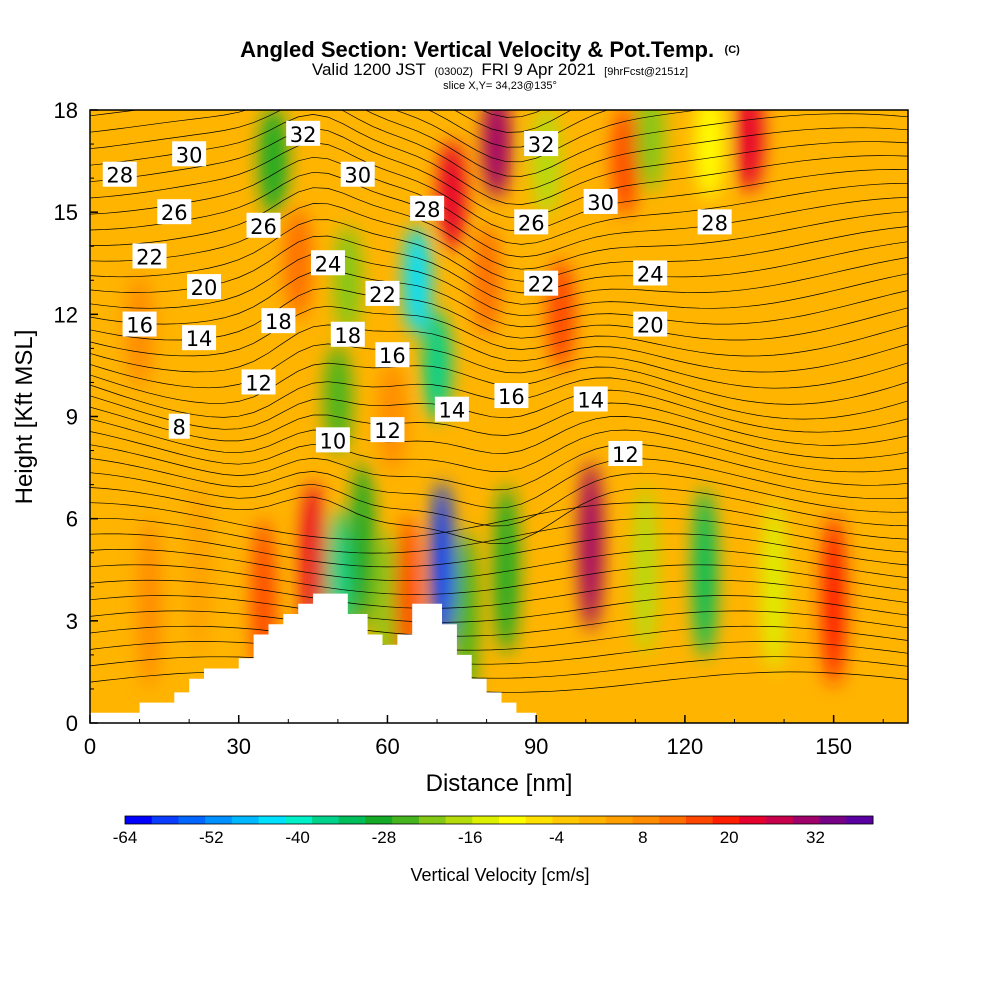 The width and height of the screenshot is (1000, 1000). What do you see at coordinates (484, 737) in the screenshot?
I see `x-axis: 0 30 60 90 120 150` at bounding box center [484, 737].